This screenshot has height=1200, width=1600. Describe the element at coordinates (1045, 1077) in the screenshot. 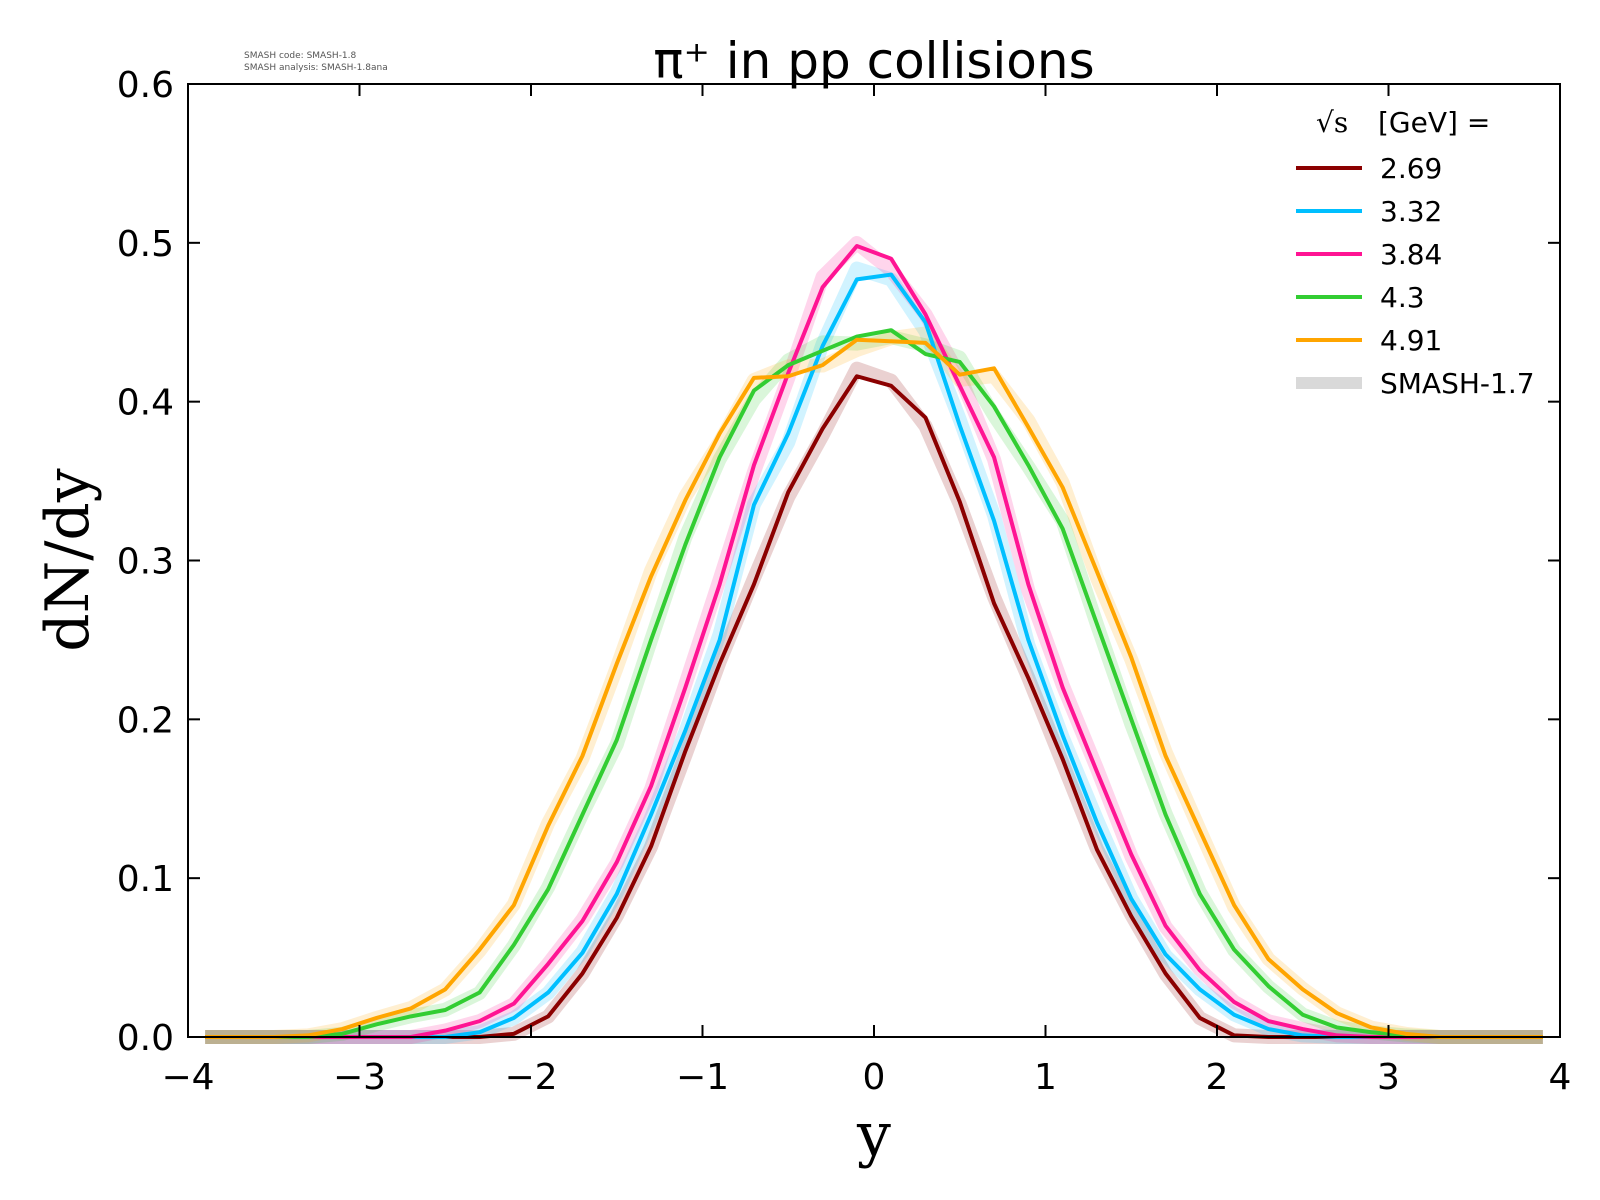

I see `x-tick-label: 1` at that location.